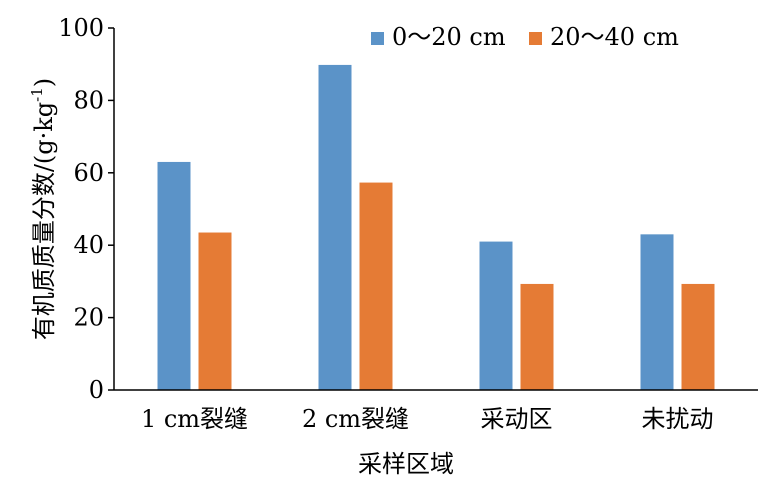 The width and height of the screenshot is (775, 497). What do you see at coordinates (614, 37) in the screenshot?
I see `legend-label-20-40cm: 20～40 cm` at bounding box center [614, 37].